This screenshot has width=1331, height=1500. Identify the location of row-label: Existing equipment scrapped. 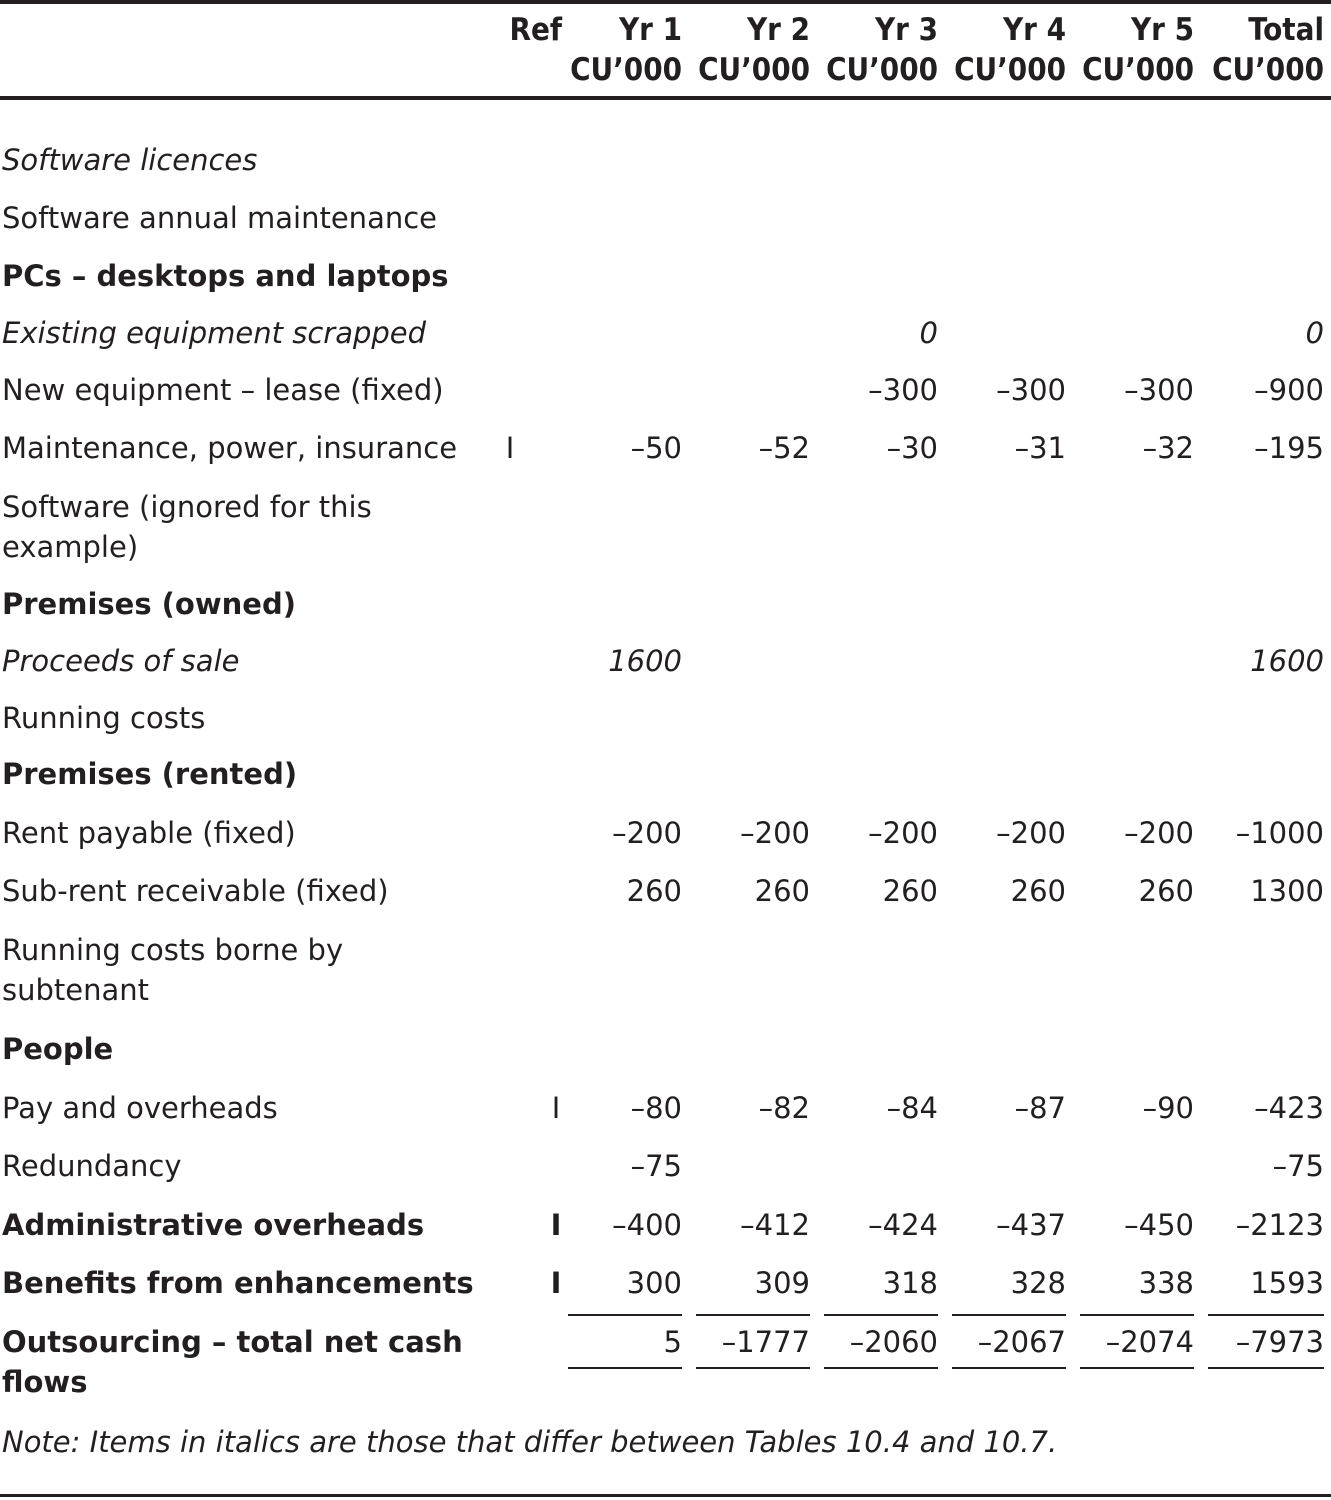
(214, 333).